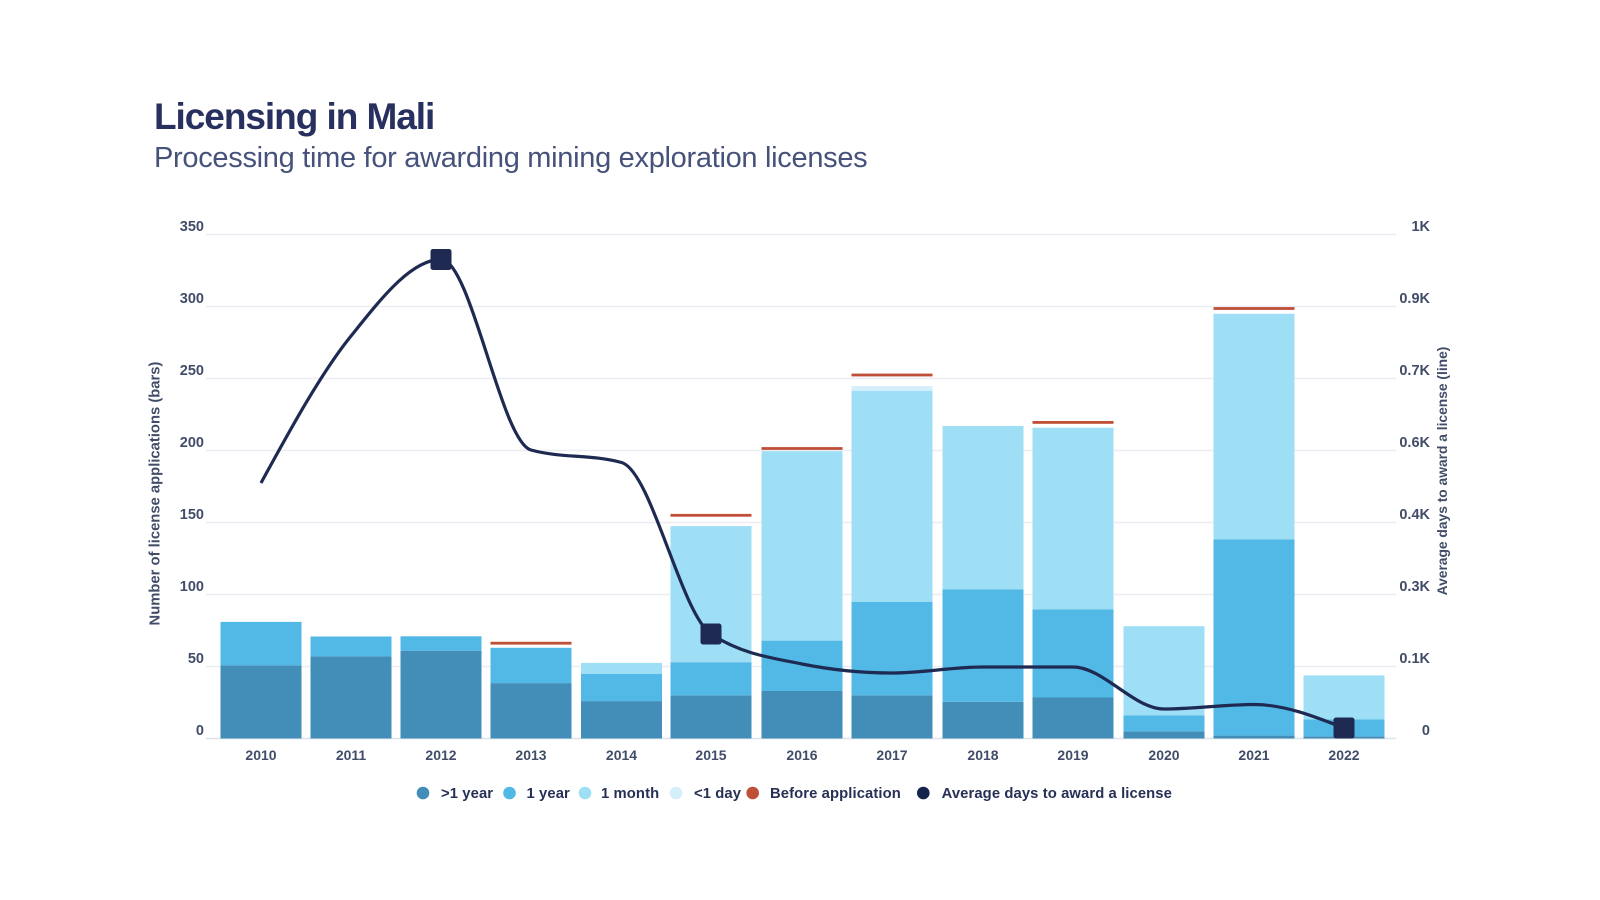  Describe the element at coordinates (718, 794) in the screenshot. I see `svg-text: <1 day` at that location.